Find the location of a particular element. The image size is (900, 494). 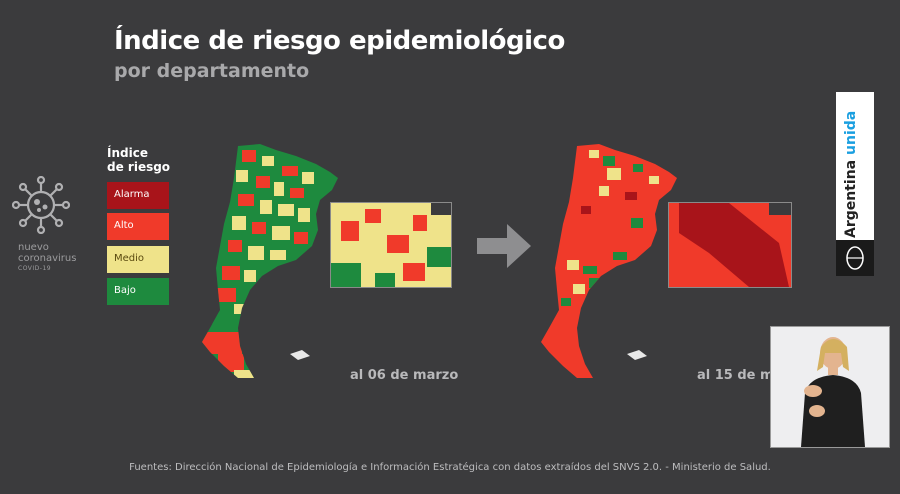

legend-title: Índice de riesgo is located at coordinates (138, 160).